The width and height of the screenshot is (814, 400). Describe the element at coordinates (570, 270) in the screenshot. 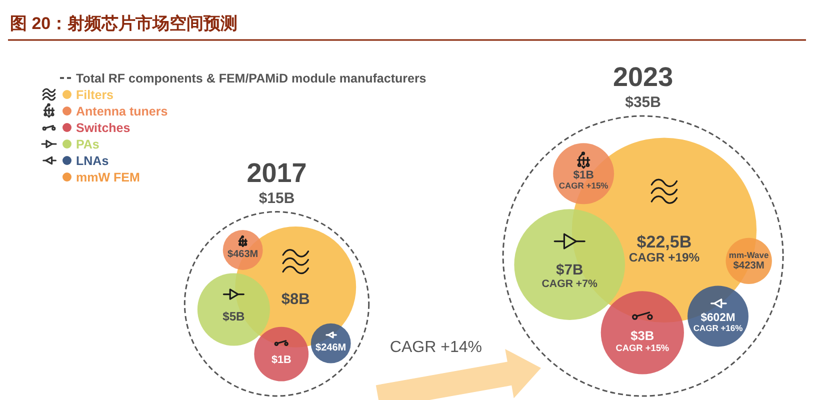

I see `data-label: $7B` at that location.